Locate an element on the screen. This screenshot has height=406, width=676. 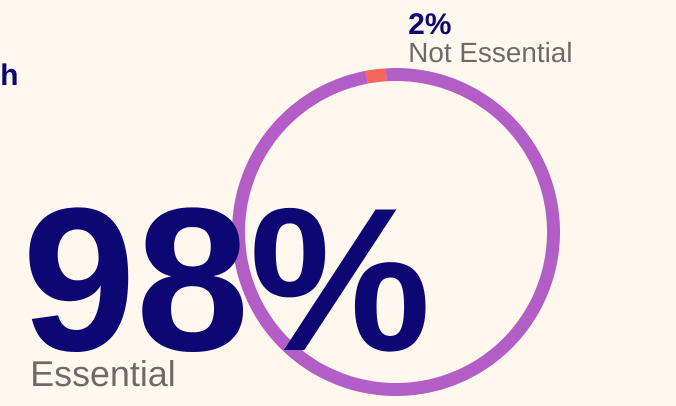
text: h is located at coordinates (9, 74).